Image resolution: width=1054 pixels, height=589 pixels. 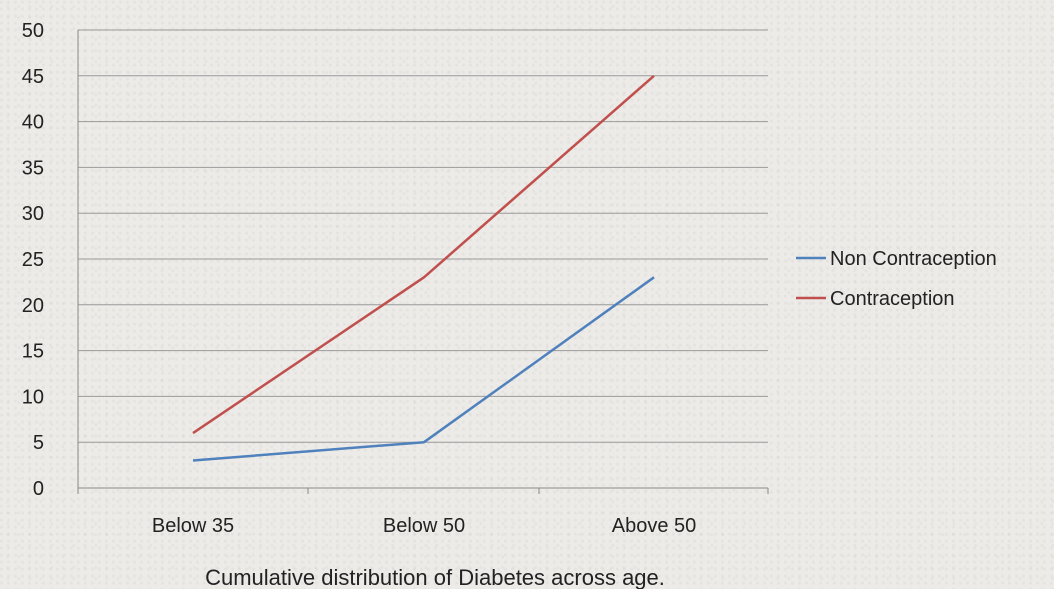 I want to click on x-tick-label: Above 50, so click(x=654, y=526).